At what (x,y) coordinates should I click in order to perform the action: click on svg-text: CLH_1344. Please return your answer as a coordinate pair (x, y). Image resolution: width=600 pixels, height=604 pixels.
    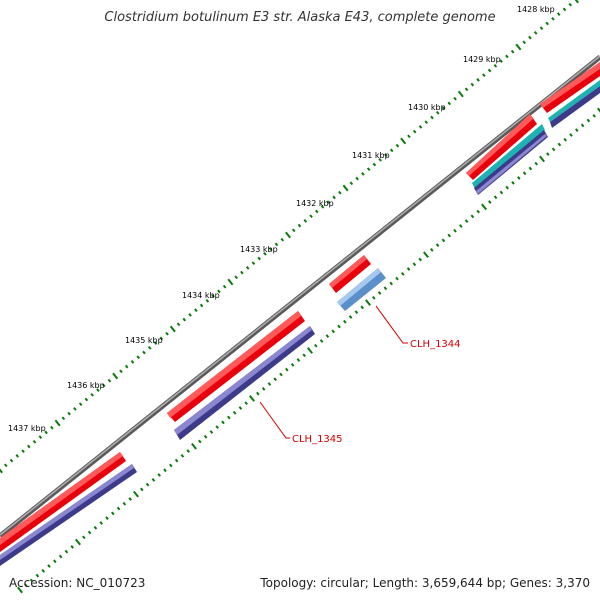
    Looking at the image, I should click on (435, 344).